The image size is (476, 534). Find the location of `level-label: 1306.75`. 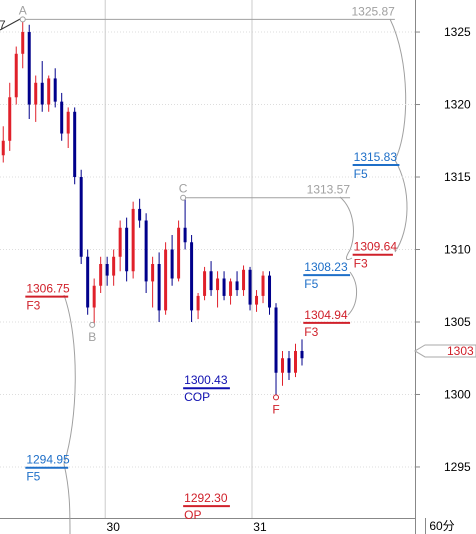

level-label: 1306.75 is located at coordinates (48, 289).